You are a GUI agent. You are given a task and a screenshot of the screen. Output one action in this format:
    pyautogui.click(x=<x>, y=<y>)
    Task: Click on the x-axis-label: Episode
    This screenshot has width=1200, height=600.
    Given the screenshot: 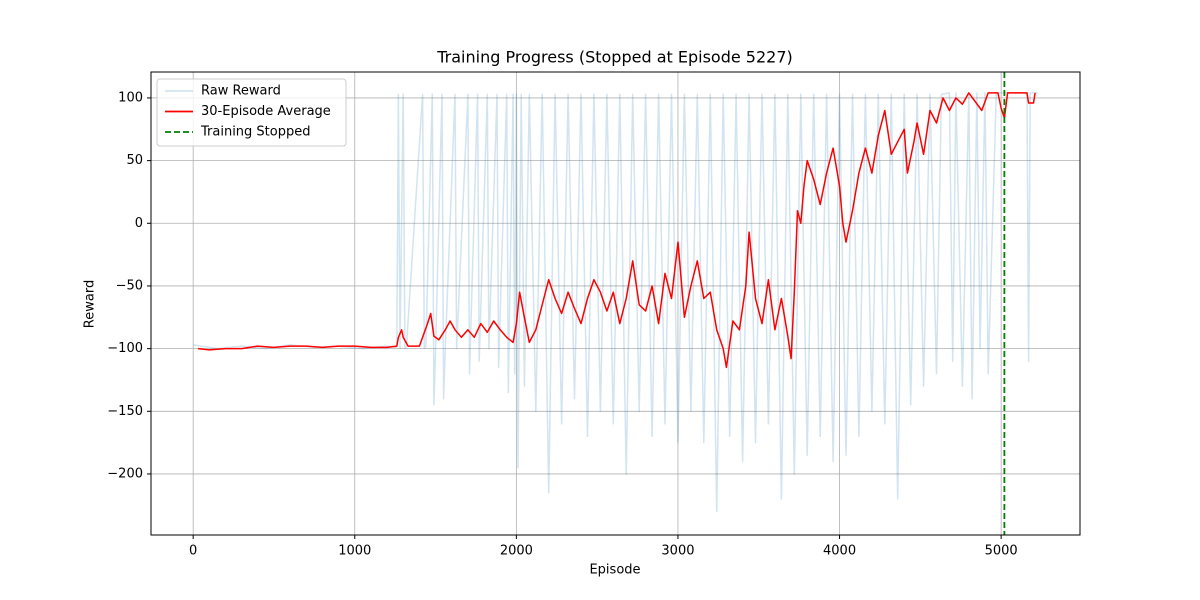 What is the action you would take?
    pyautogui.click(x=614, y=570)
    